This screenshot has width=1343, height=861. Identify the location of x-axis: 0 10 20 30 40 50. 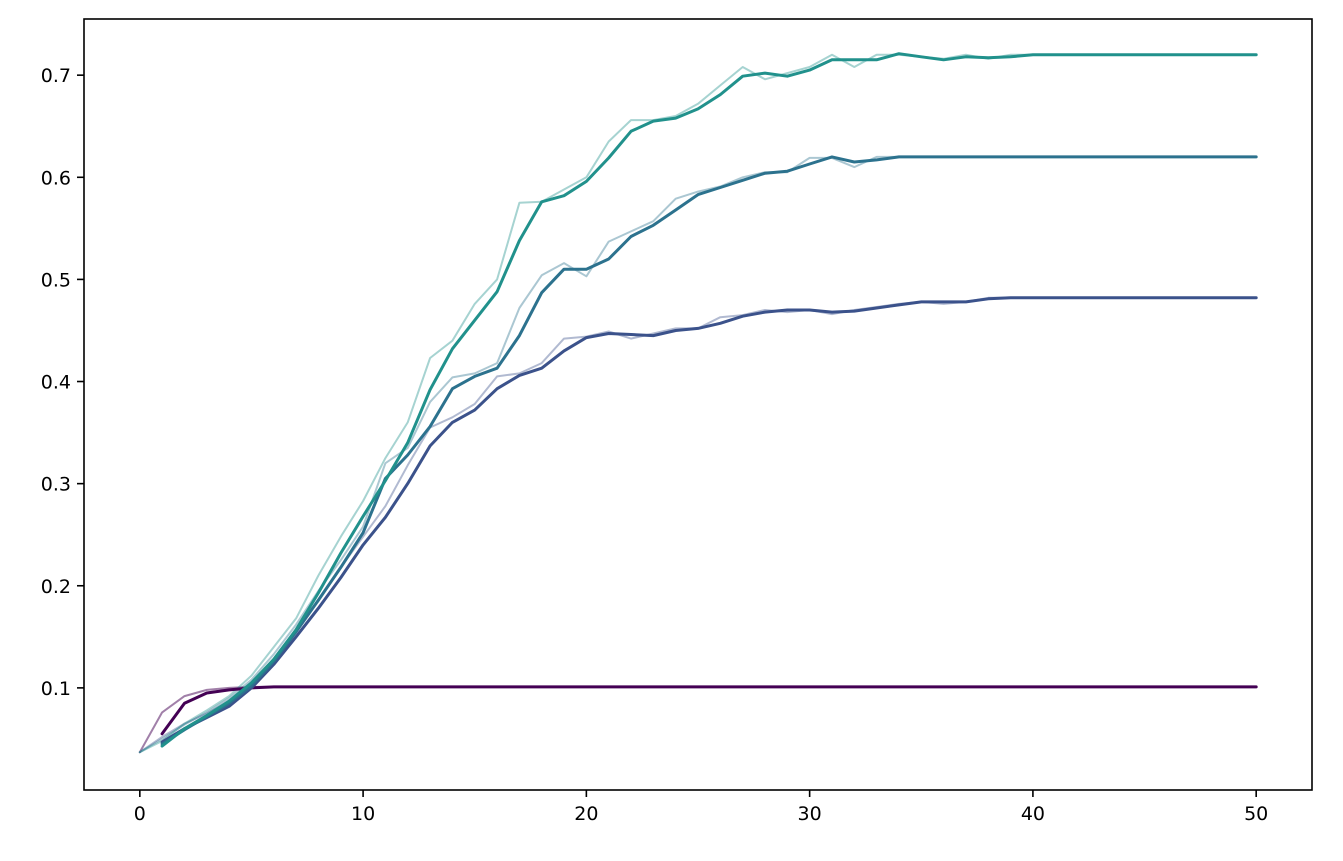
(701, 807).